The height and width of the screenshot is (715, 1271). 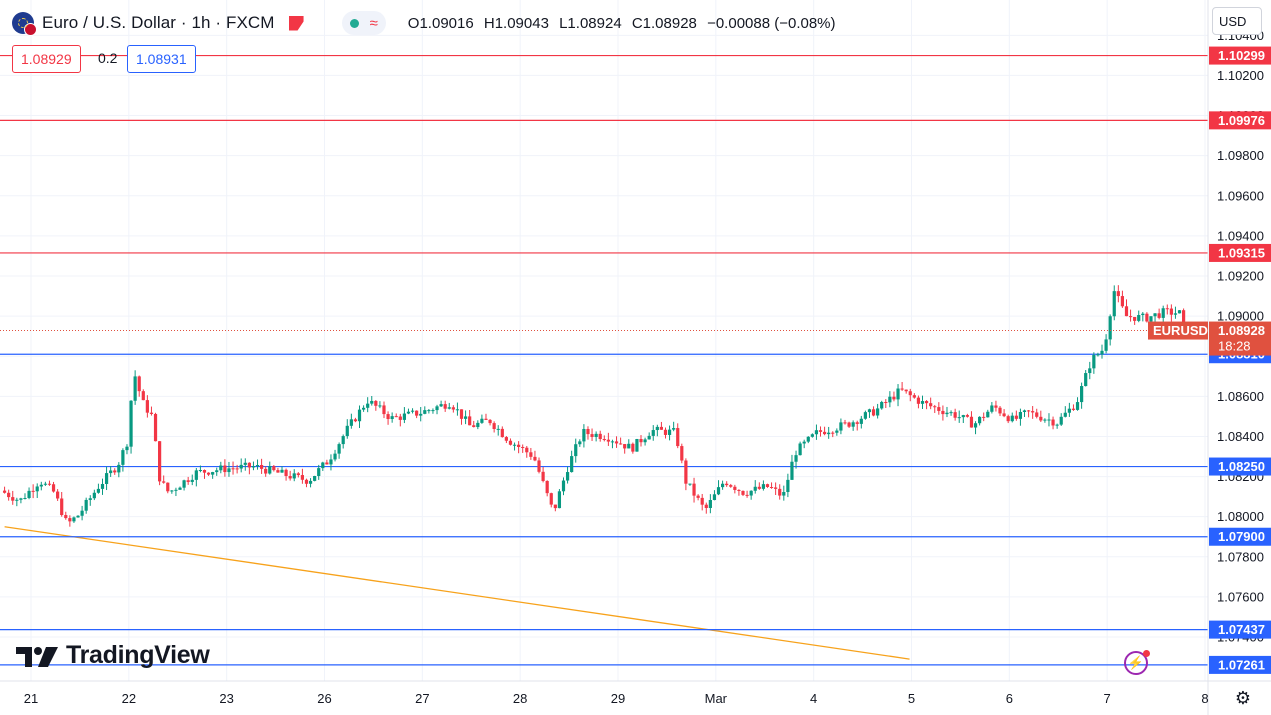 I want to click on x-tick-label: 27, so click(x=422, y=698).